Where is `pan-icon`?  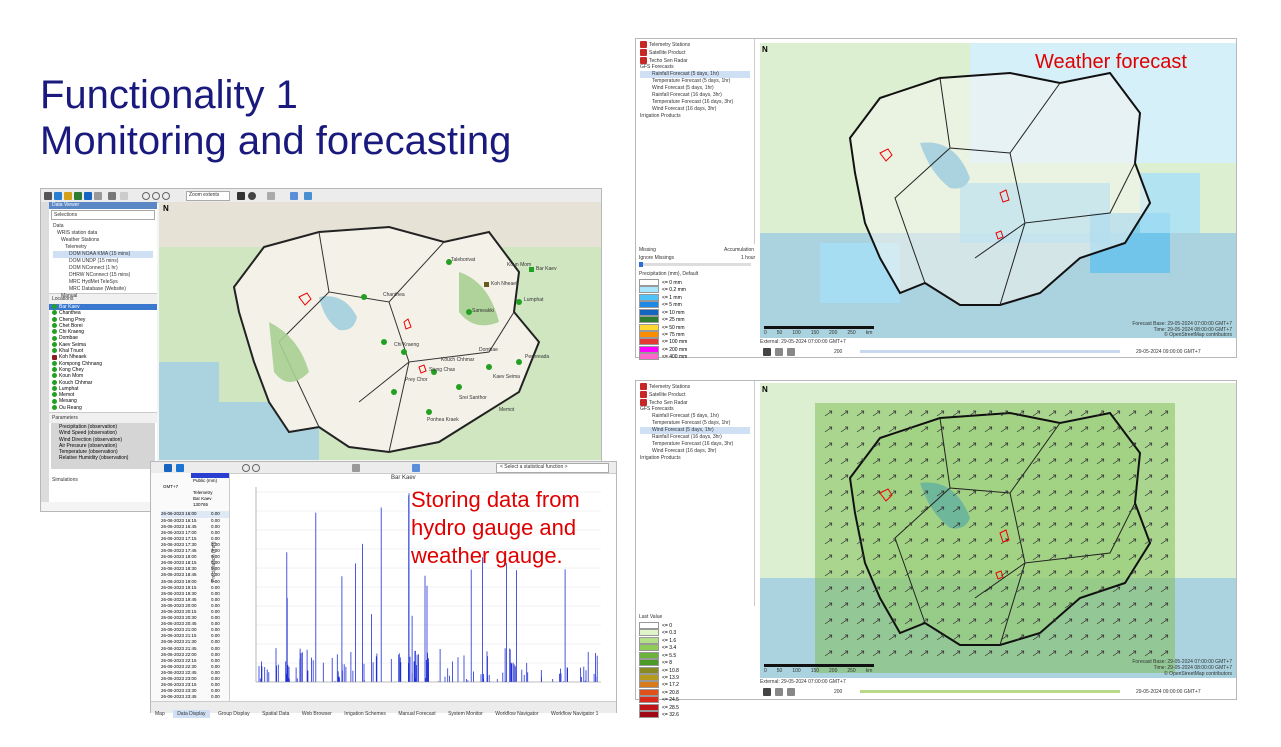
pan-icon is located at coordinates (166, 196).